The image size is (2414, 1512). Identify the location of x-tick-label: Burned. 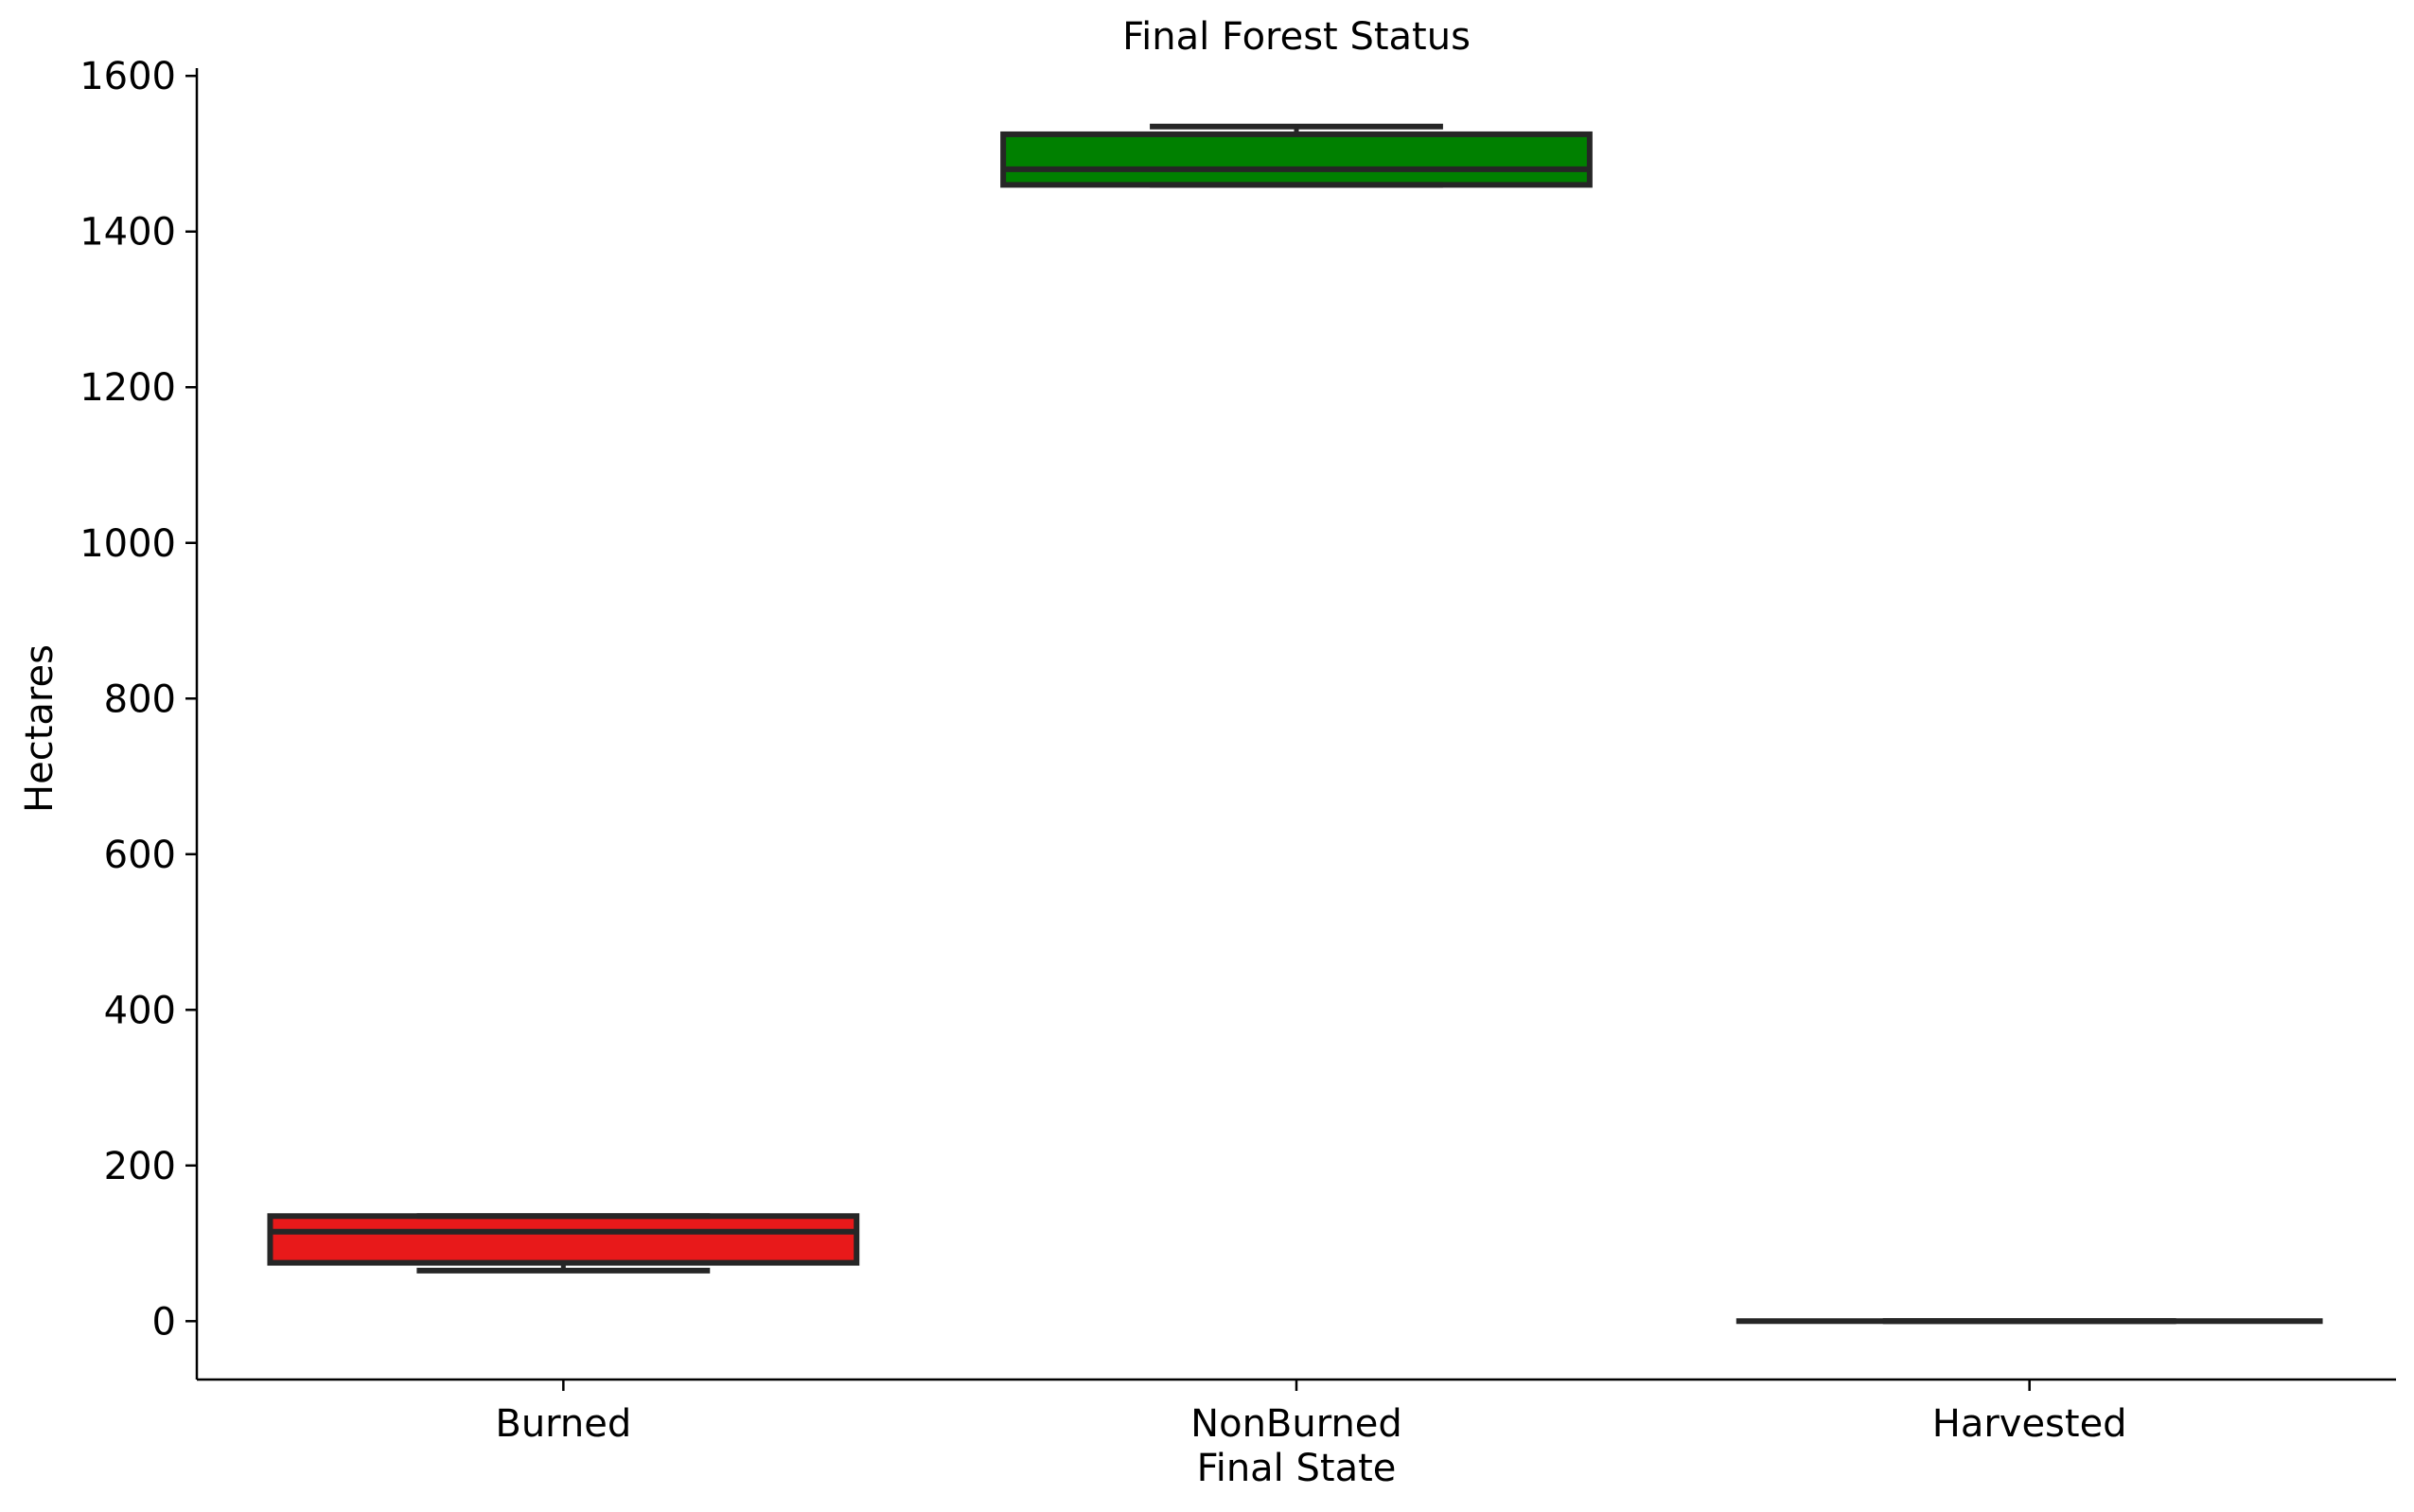
(563, 1424).